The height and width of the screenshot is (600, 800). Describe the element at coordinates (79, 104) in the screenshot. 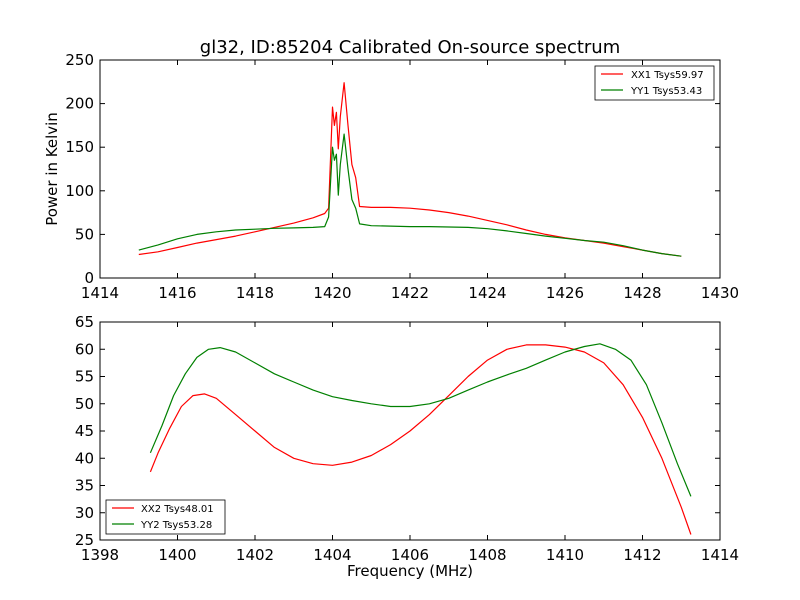

I see `top-y-tick-label: 200` at that location.